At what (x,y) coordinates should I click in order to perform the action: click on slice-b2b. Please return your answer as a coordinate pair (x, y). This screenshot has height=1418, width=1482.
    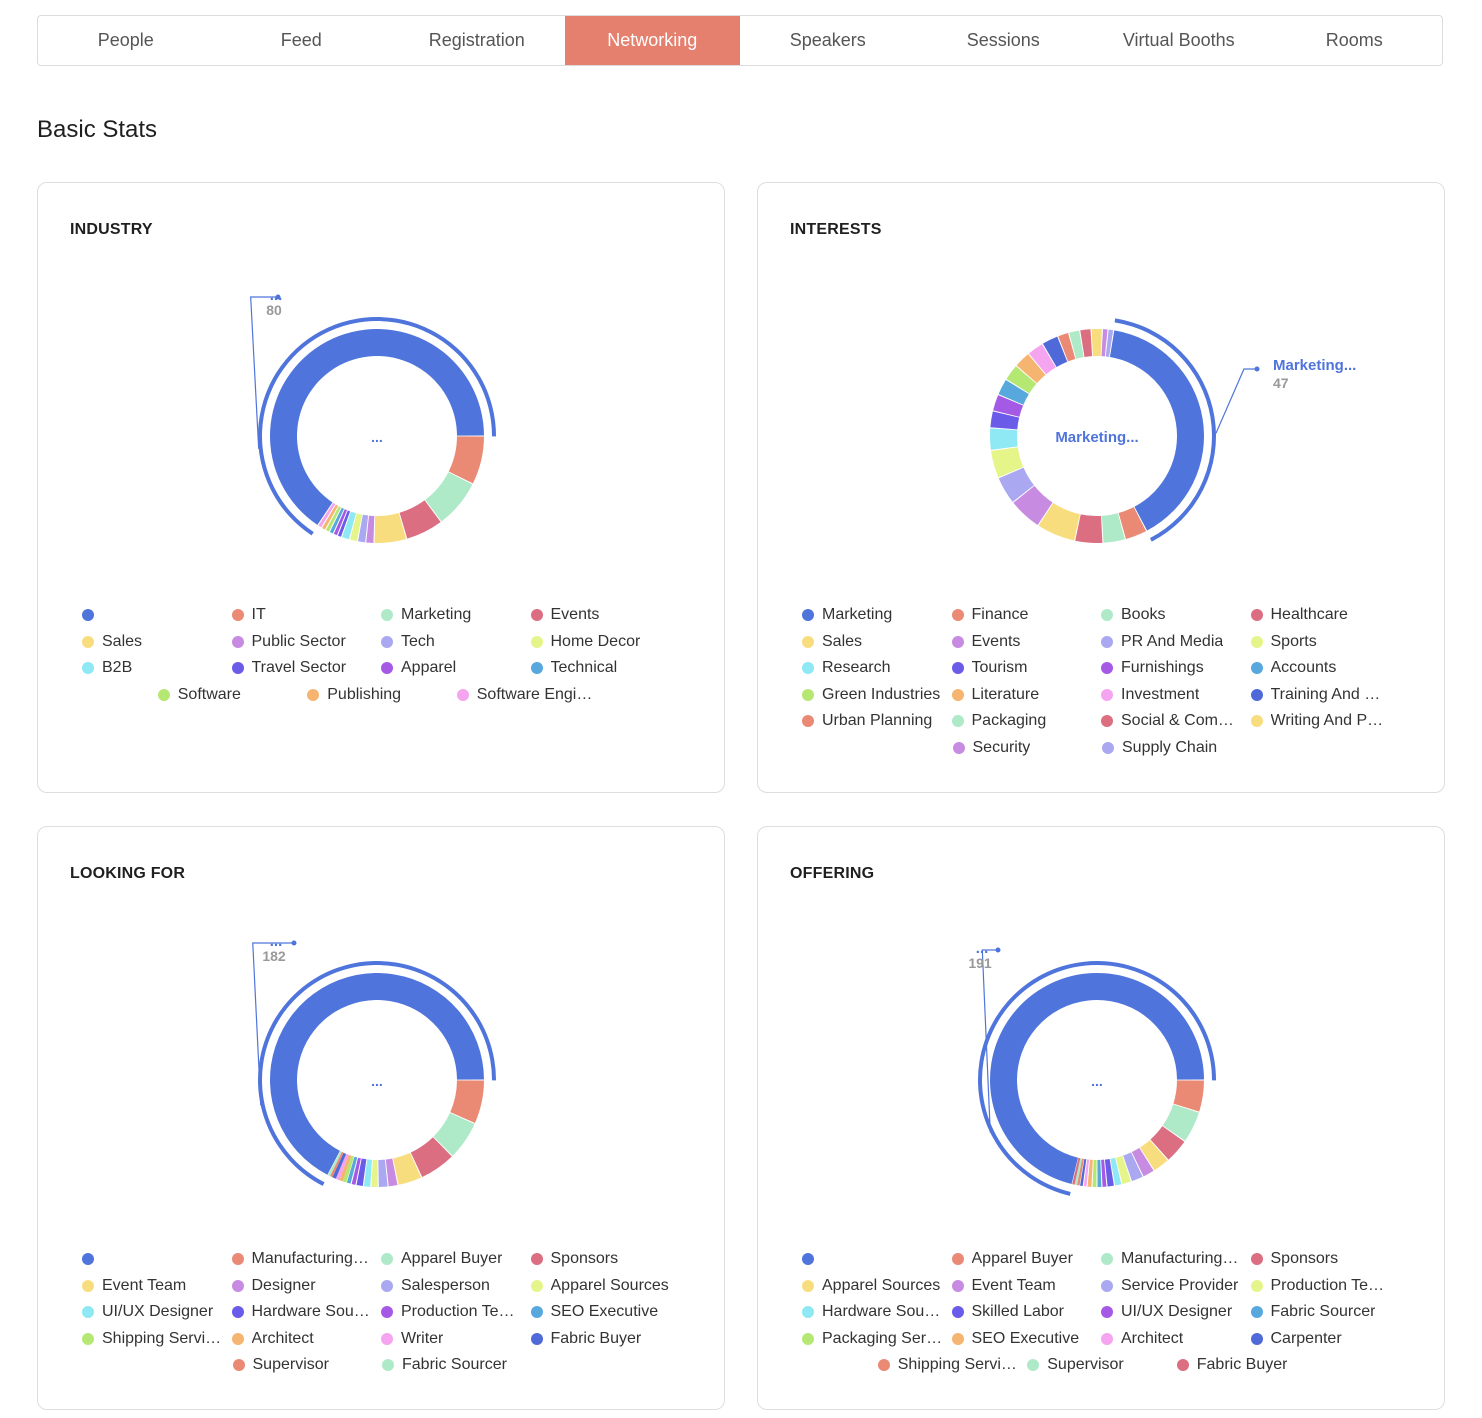
    Looking at the image, I should click on (349, 525).